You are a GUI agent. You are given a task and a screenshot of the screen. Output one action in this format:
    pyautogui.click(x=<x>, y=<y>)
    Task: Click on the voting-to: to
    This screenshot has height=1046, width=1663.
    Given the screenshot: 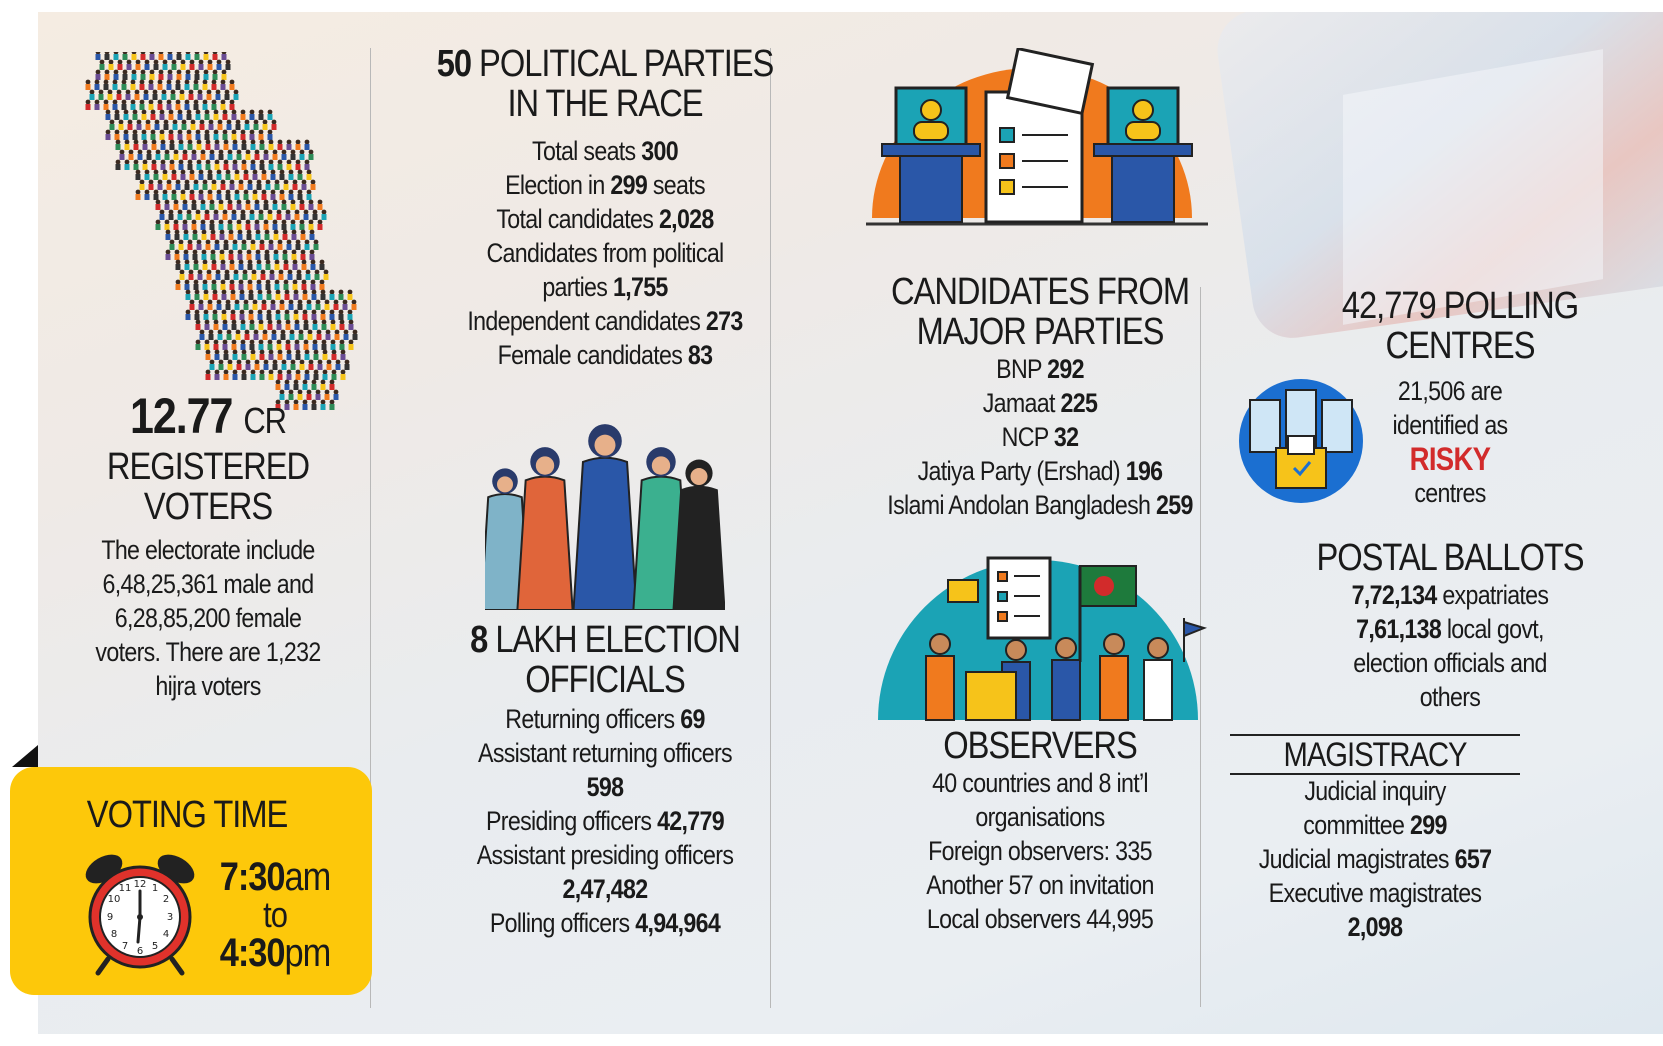 What is the action you would take?
    pyautogui.click(x=275, y=914)
    